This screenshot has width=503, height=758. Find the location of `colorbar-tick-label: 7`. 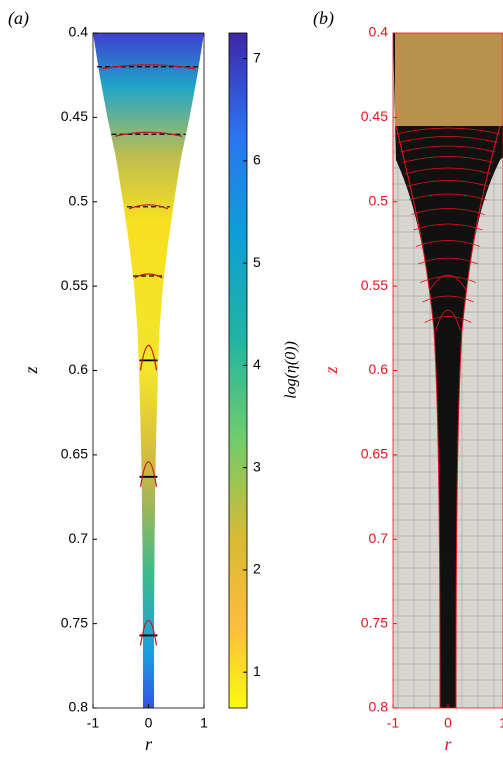

colorbar-tick-label: 7 is located at coordinates (257, 57).